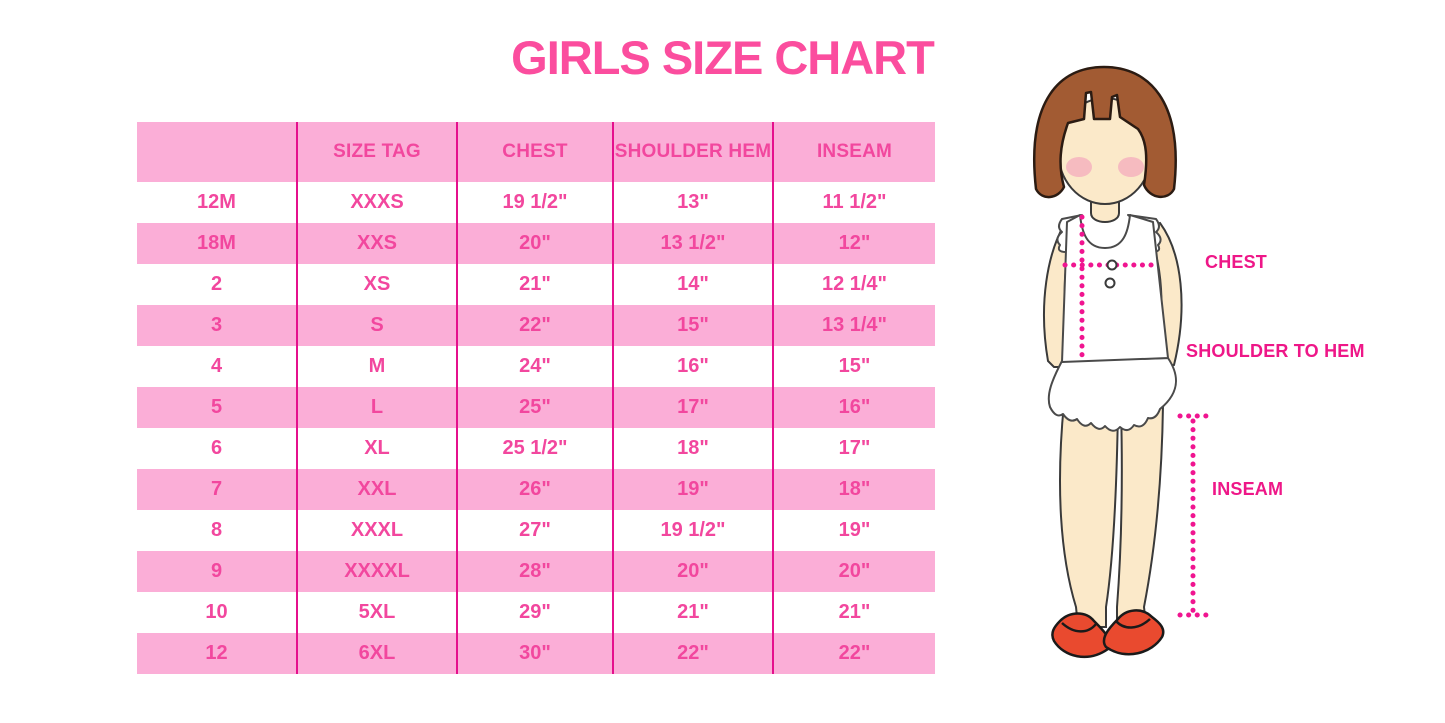 The image size is (1445, 723). Describe the element at coordinates (217, 530) in the screenshot. I see `table-cell: 8` at that location.